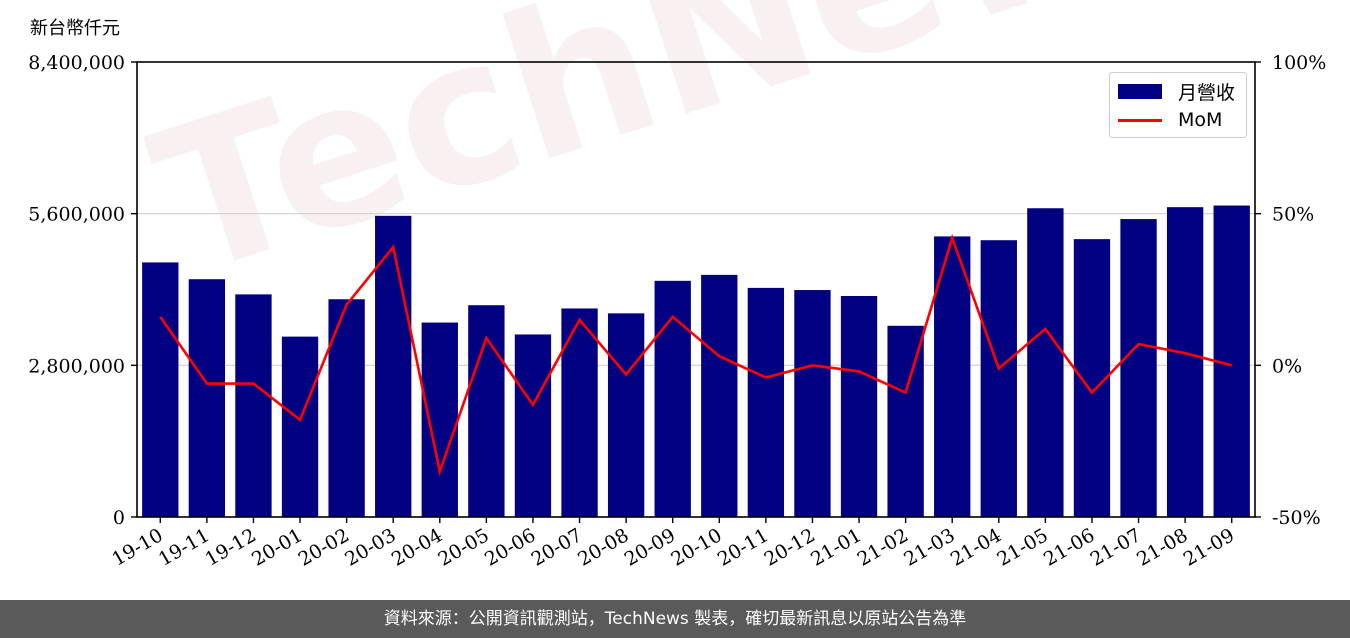 The width and height of the screenshot is (1350, 638). What do you see at coordinates (976, 547) in the screenshot?
I see `x-tick-label: 21-04` at bounding box center [976, 547].